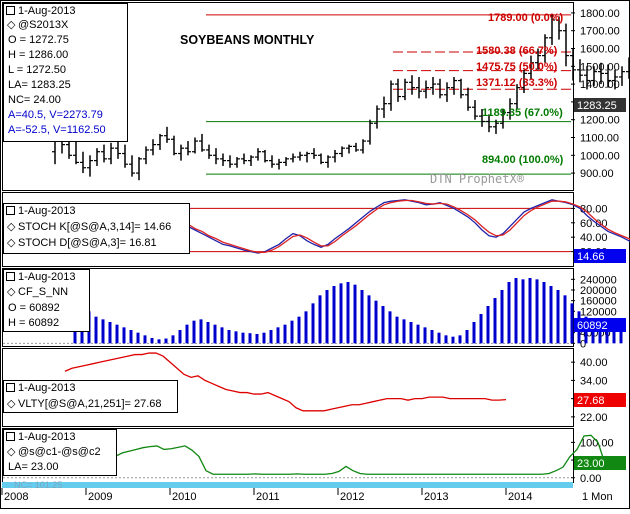 The width and height of the screenshot is (630, 514). What do you see at coordinates (46, 300) in the screenshot?
I see `cot-info-box: 1-Aug-2013 ◇ CF_S_NN O = 60892 H = 60892` at bounding box center [46, 300].